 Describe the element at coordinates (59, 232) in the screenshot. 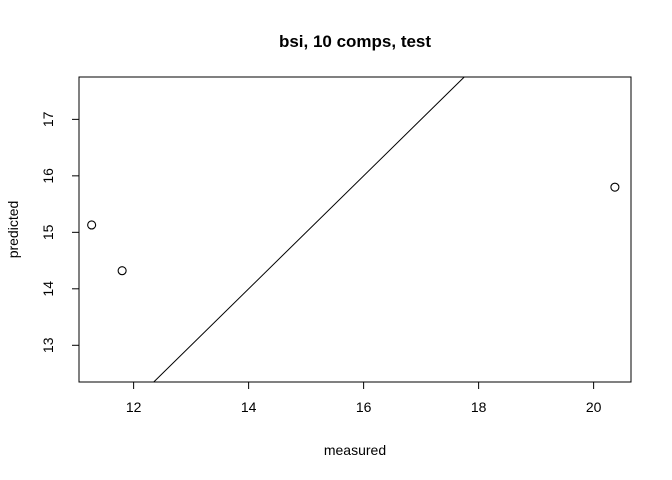

I see `y-axis: 13 14 15 16 17` at that location.